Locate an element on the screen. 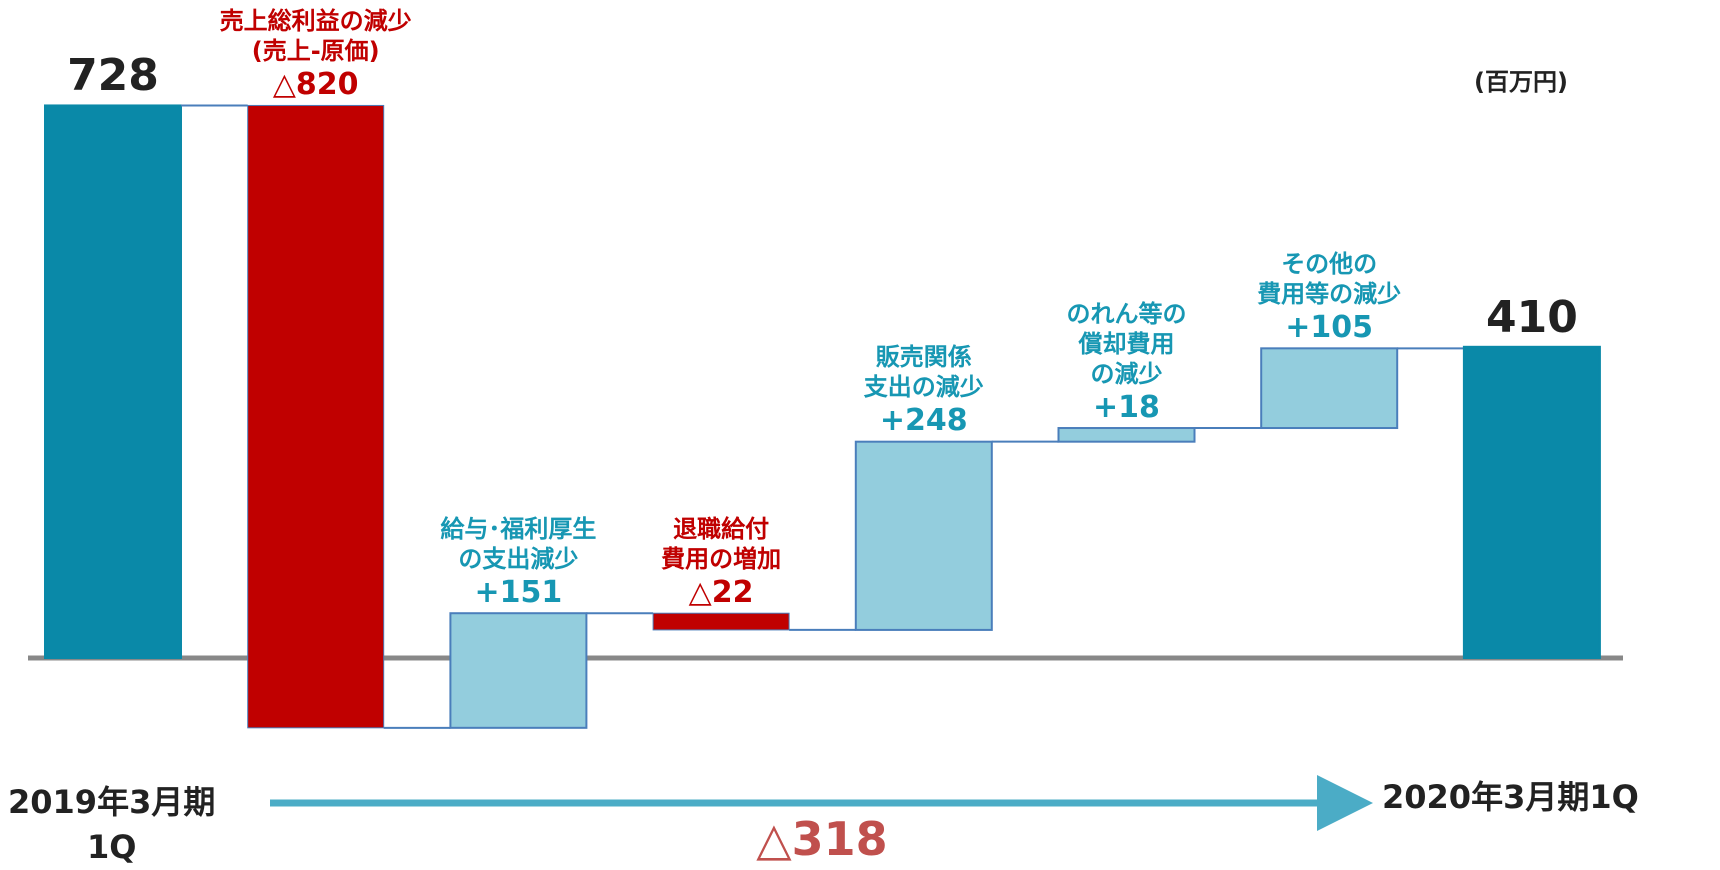 The image size is (1720, 870). bar-label: 728 is located at coordinates (113, 75).